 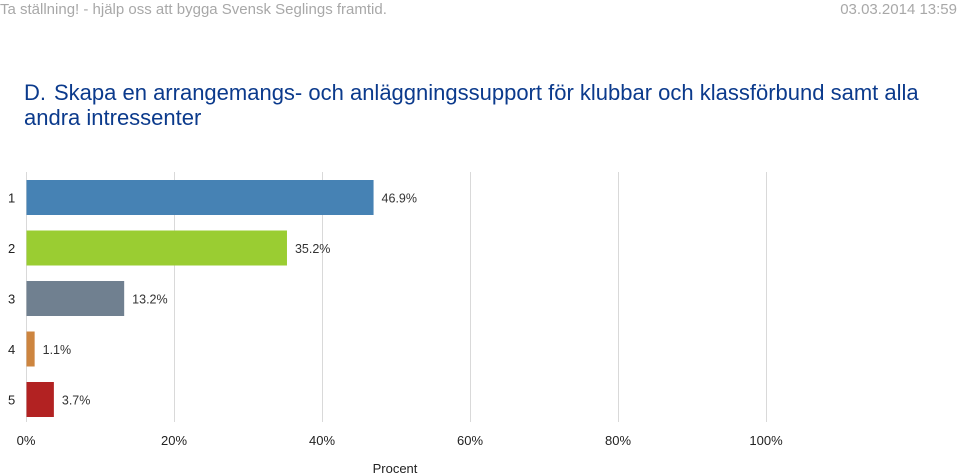 I want to click on category-label: 1, so click(x=11, y=198).